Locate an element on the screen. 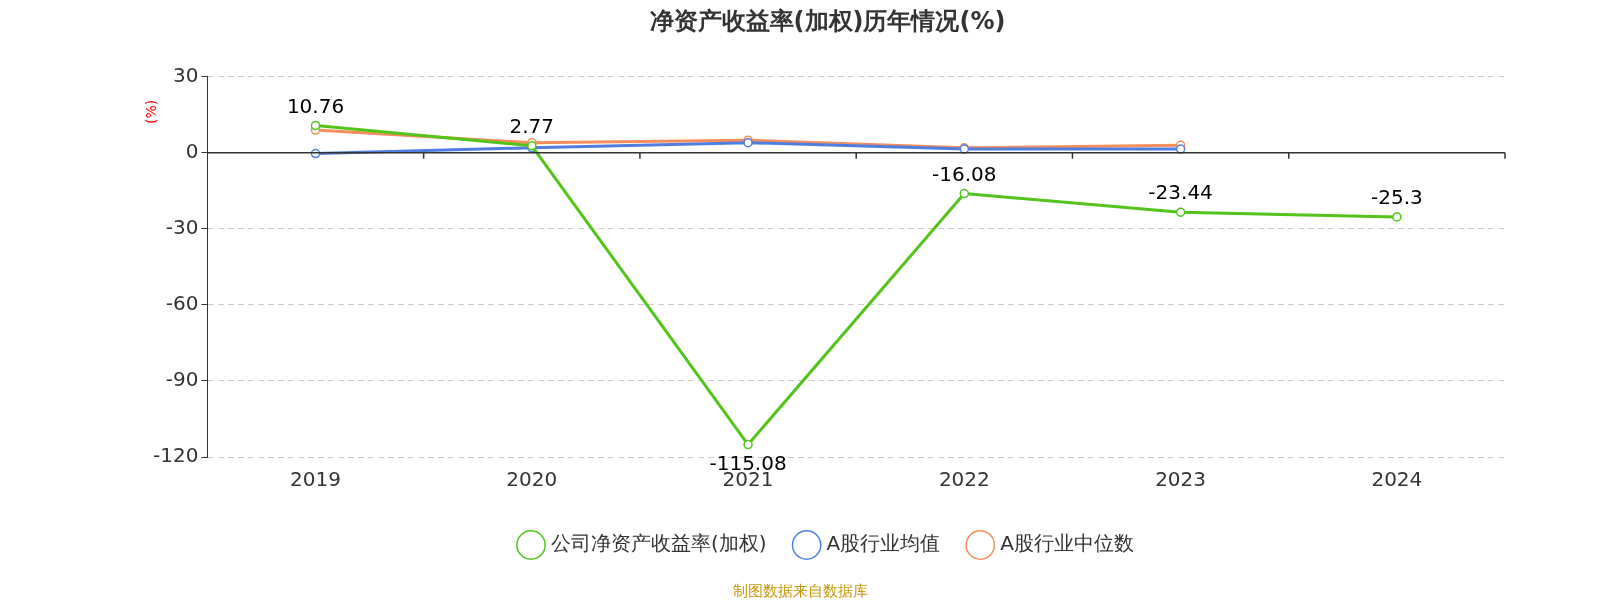  data-label: 10.76 is located at coordinates (315, 105).